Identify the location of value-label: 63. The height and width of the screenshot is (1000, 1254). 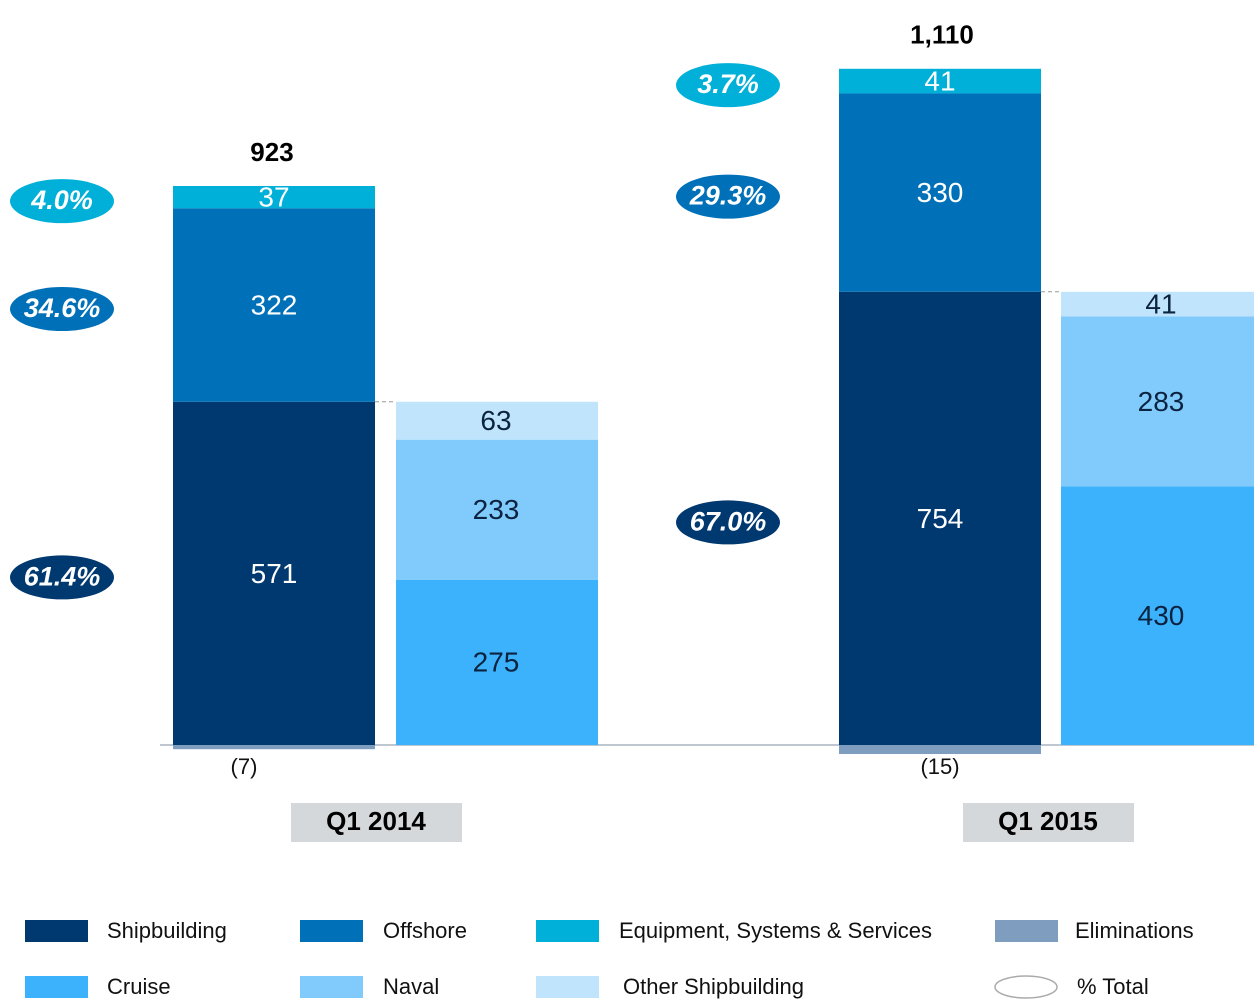
(495, 420).